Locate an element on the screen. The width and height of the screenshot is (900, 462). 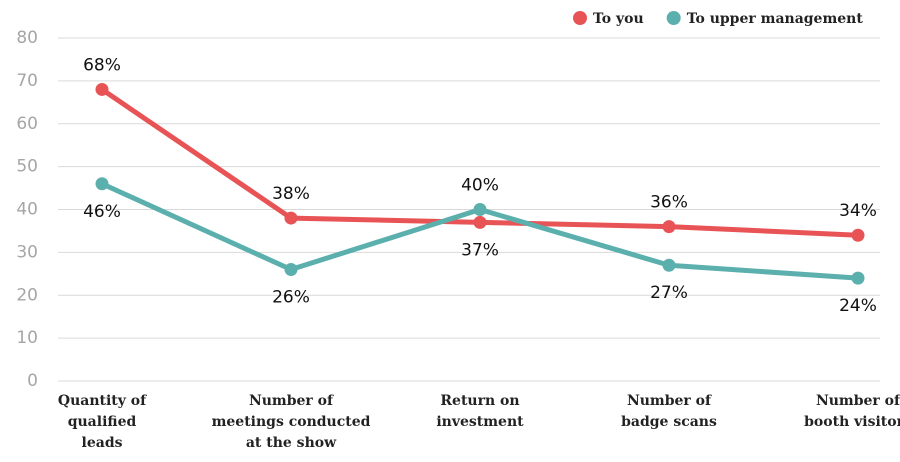
data-label: 40% is located at coordinates (480, 186).